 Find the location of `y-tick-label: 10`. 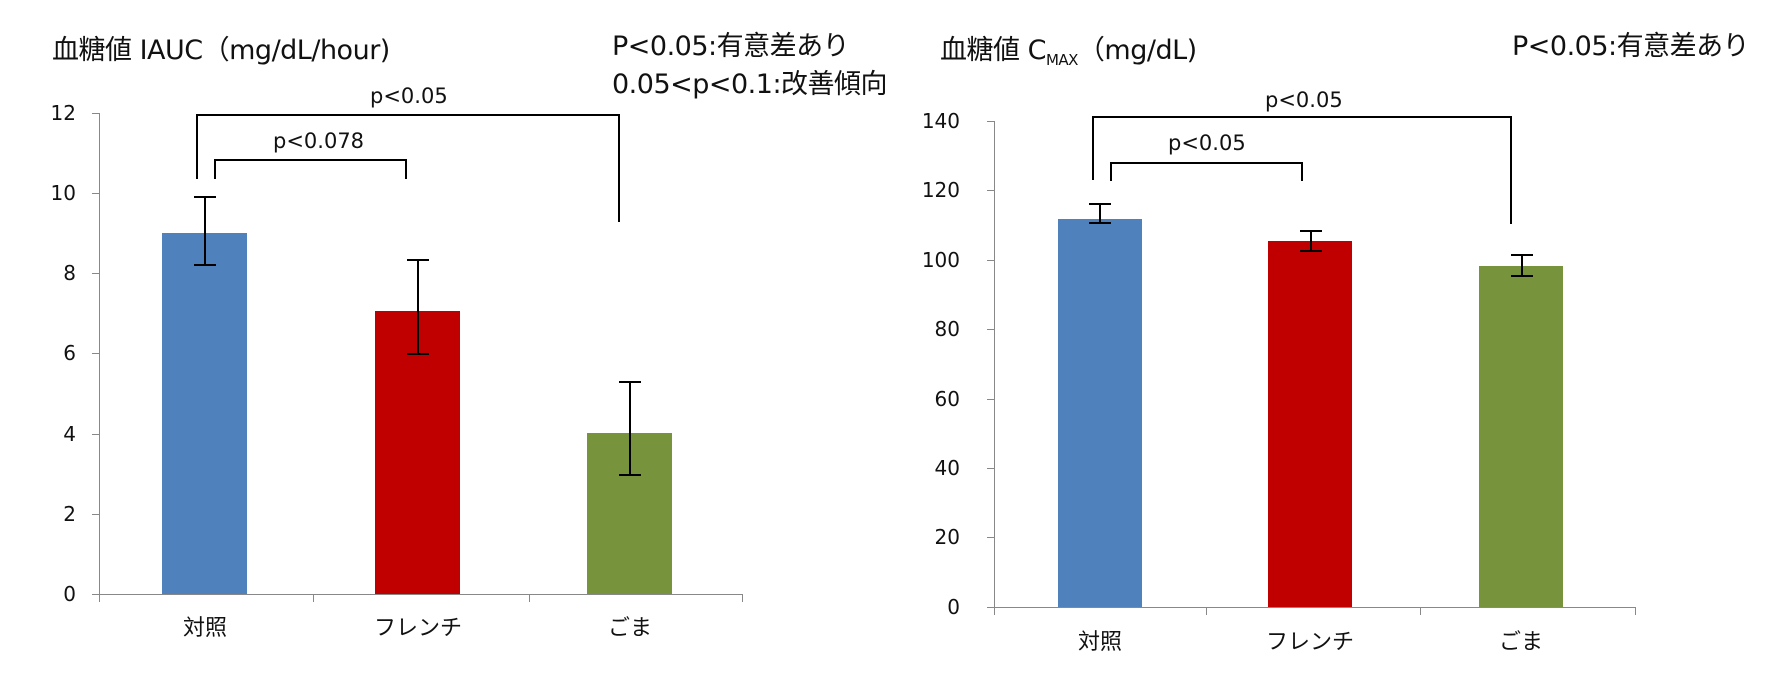

y-tick-label: 10 is located at coordinates (63, 193).